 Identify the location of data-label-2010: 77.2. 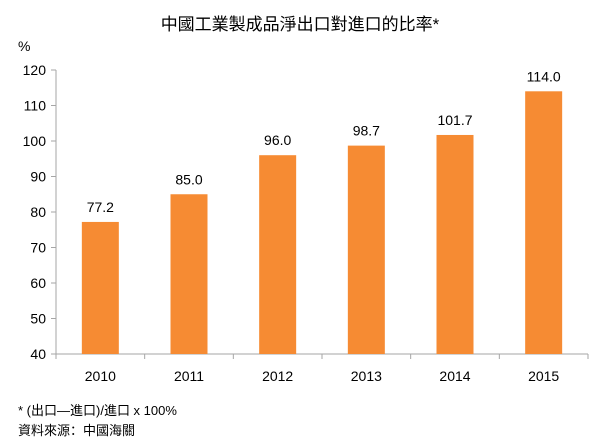
(100, 207).